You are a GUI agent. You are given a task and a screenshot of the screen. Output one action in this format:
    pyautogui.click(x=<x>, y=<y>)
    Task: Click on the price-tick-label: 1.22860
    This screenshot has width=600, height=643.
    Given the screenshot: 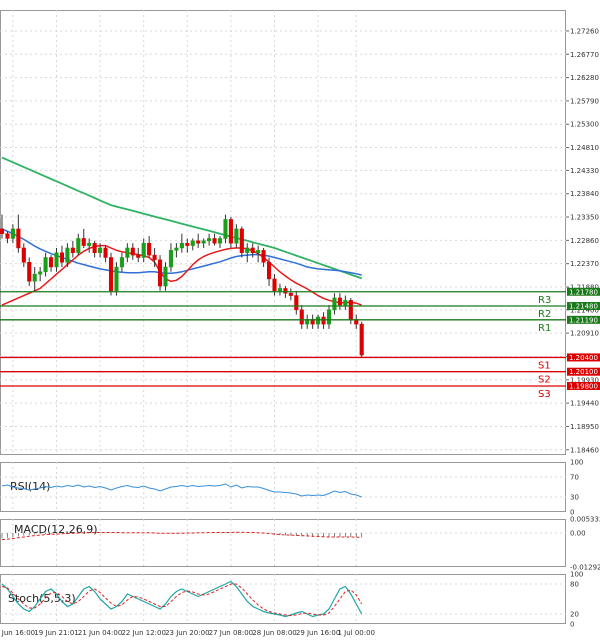 What is the action you would take?
    pyautogui.click(x=584, y=241)
    